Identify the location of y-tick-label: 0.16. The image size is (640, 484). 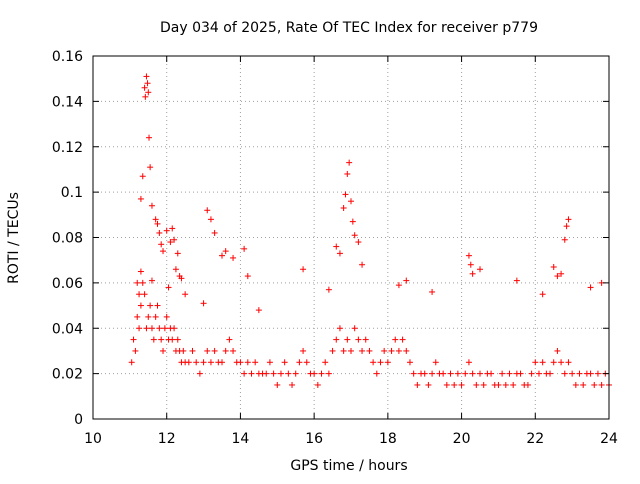
(67, 57).